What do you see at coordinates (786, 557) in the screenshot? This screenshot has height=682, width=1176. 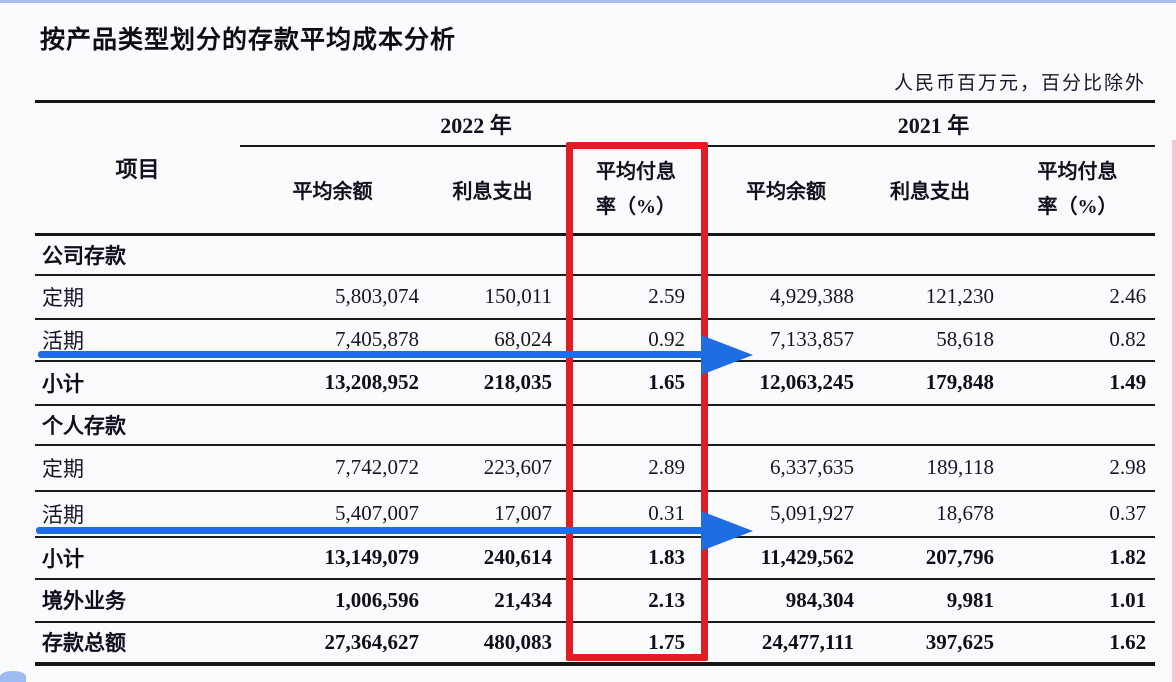 I see `cell: 11,429,562` at bounding box center [786, 557].